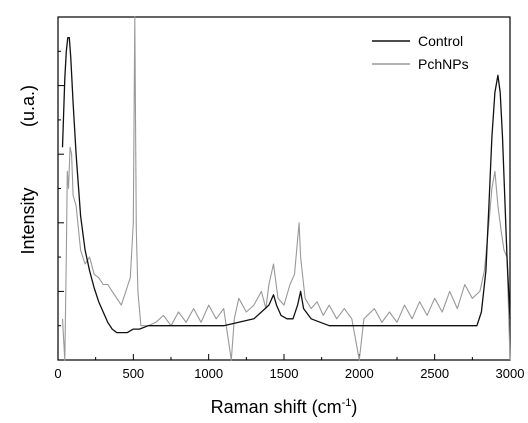 This screenshot has height=423, width=528. I want to click on x-tick-label-1500: 1500, so click(284, 373).